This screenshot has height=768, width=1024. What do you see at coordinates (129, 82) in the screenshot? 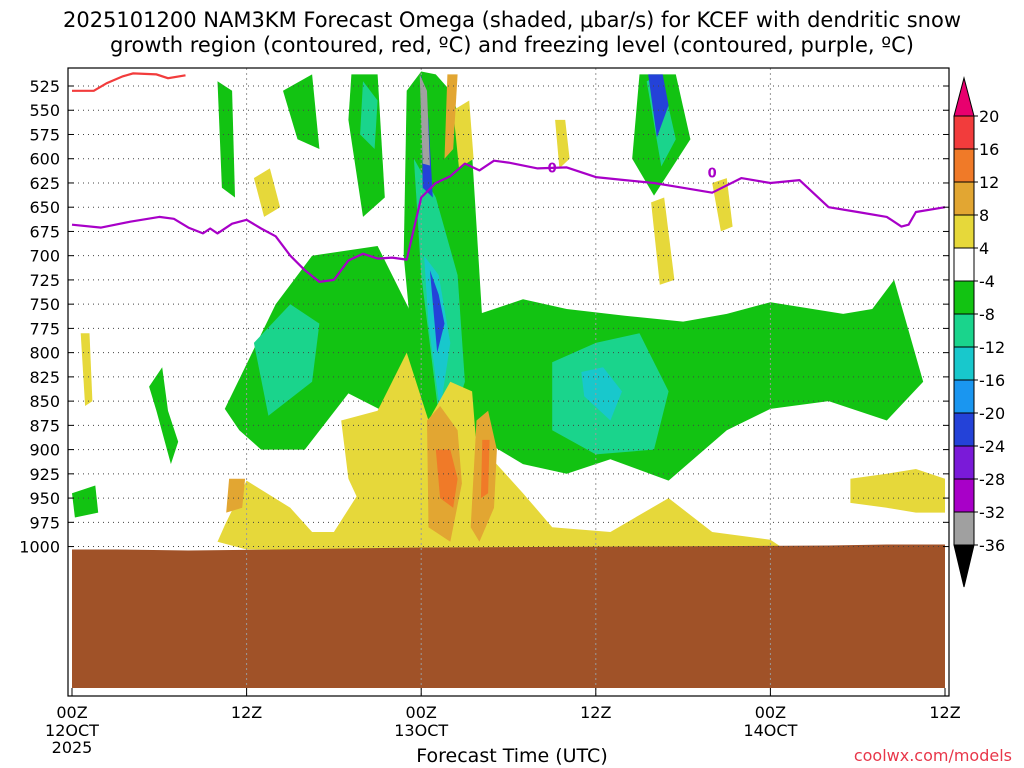
I see `dendritic-zone-line` at bounding box center [129, 82].